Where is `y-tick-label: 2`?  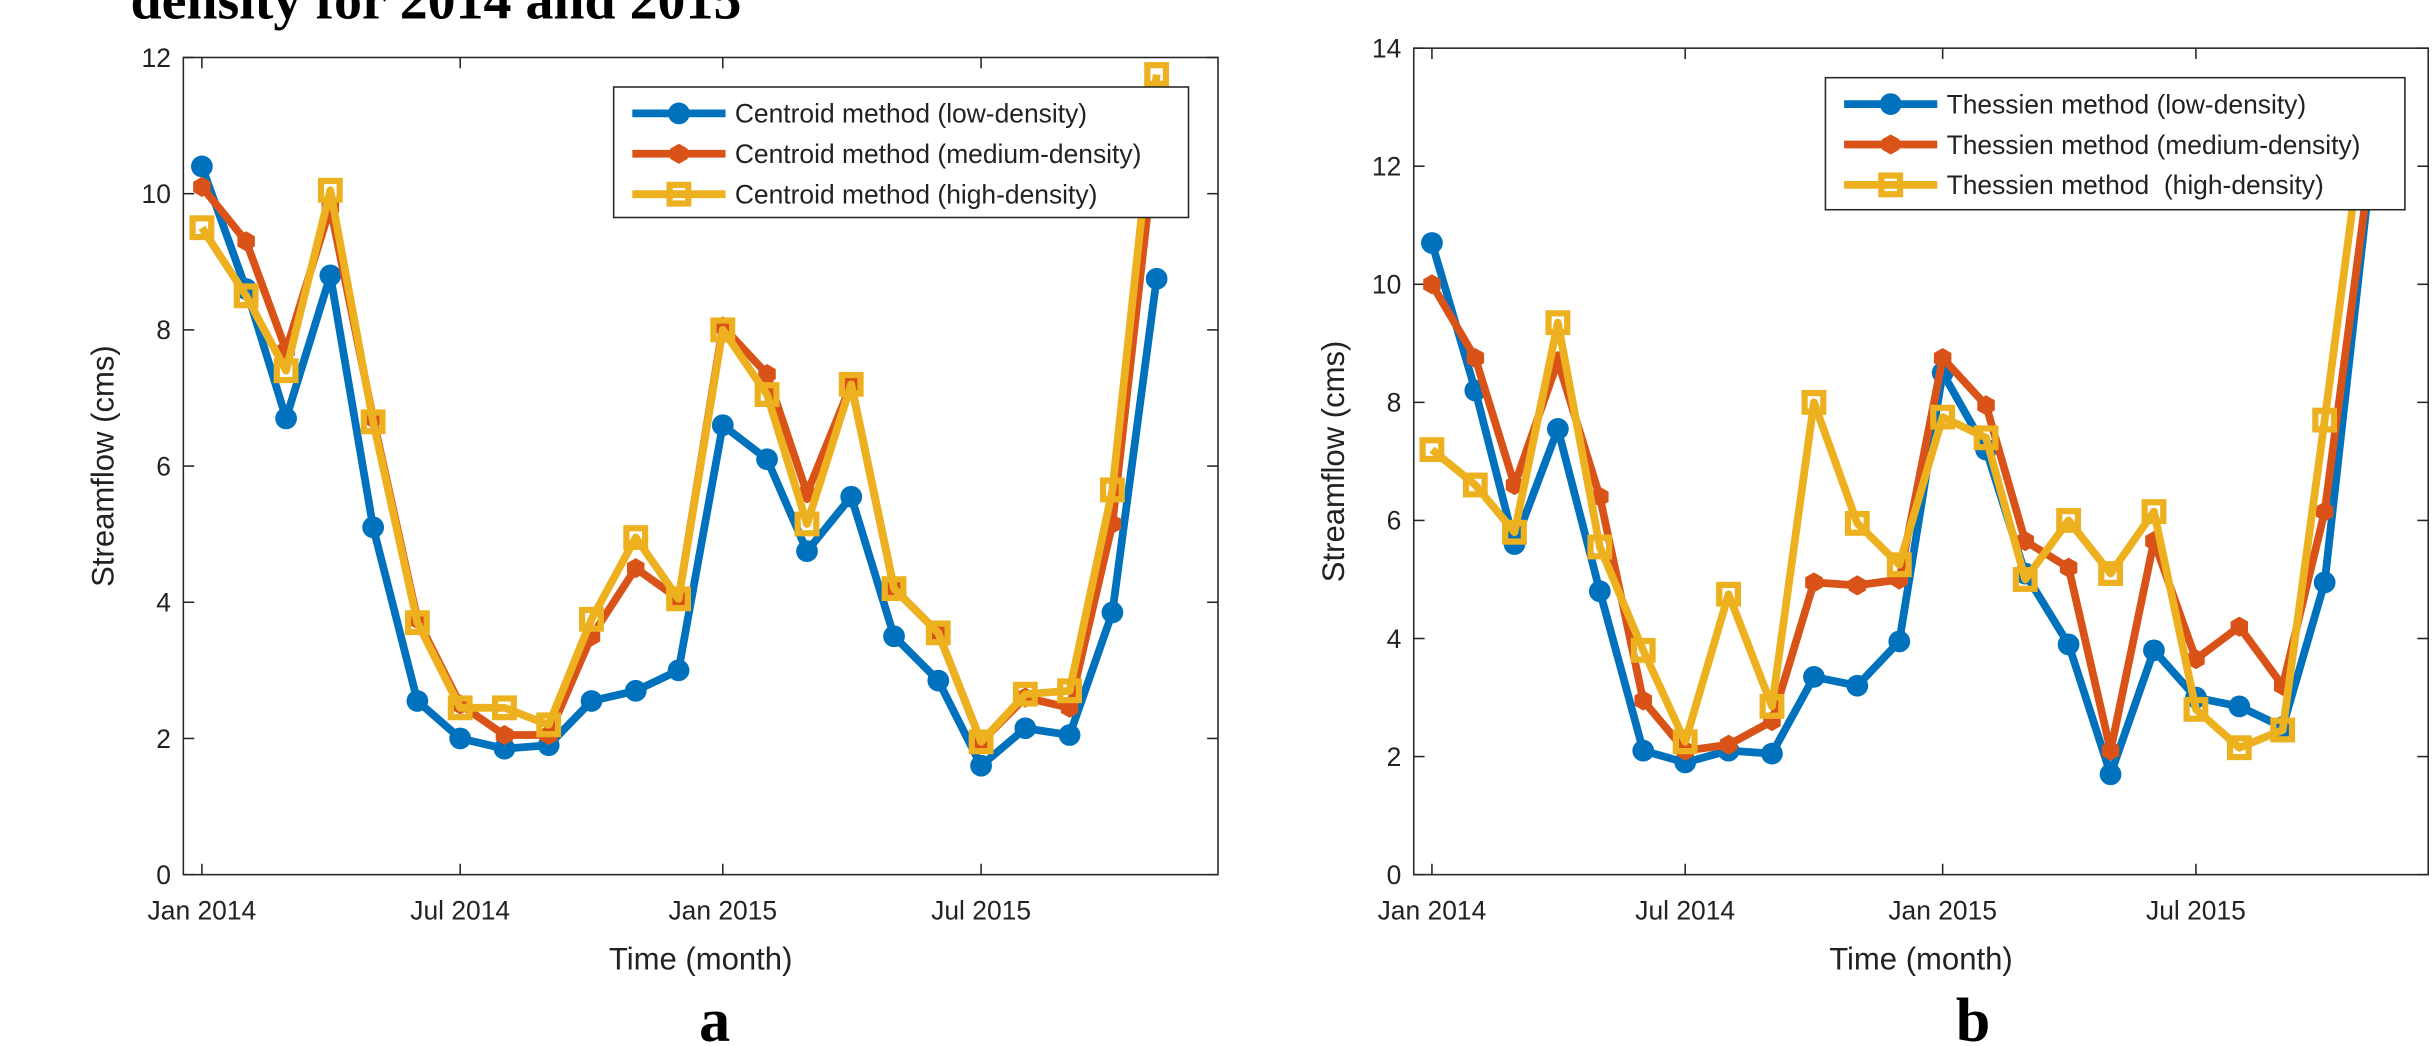
y-tick-label: 2 is located at coordinates (163, 739).